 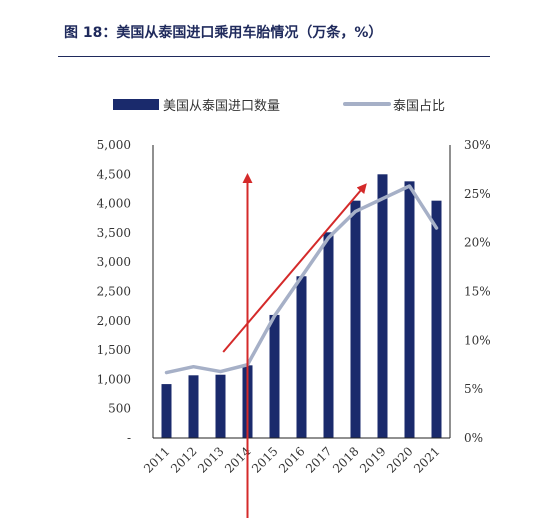 I want to click on y-left-tick-label: 1,000, so click(x=114, y=379).